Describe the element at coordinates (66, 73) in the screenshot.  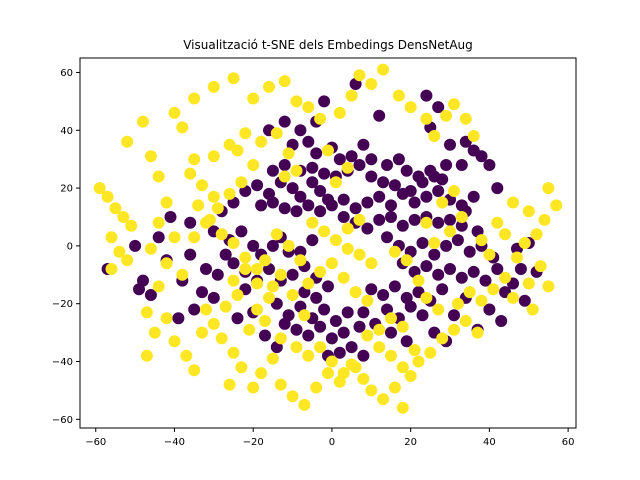
I see `y-tick-label: 60` at that location.